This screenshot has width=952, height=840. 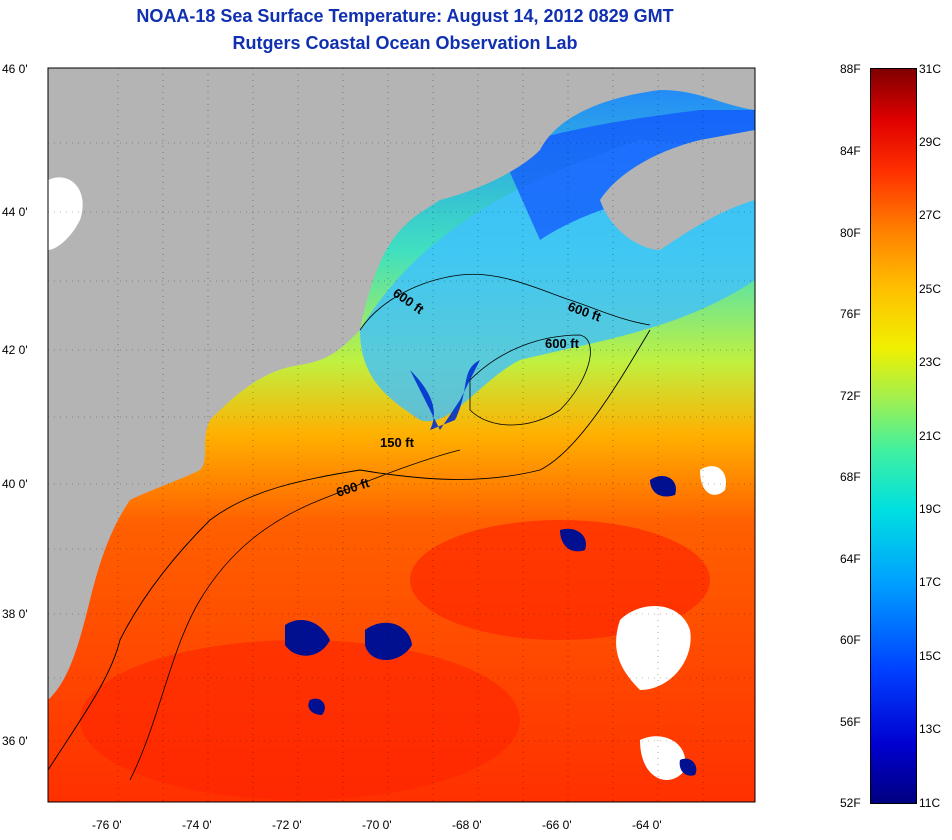 What do you see at coordinates (850, 151) in the screenshot?
I see `colorbar-f-label: 84F` at bounding box center [850, 151].